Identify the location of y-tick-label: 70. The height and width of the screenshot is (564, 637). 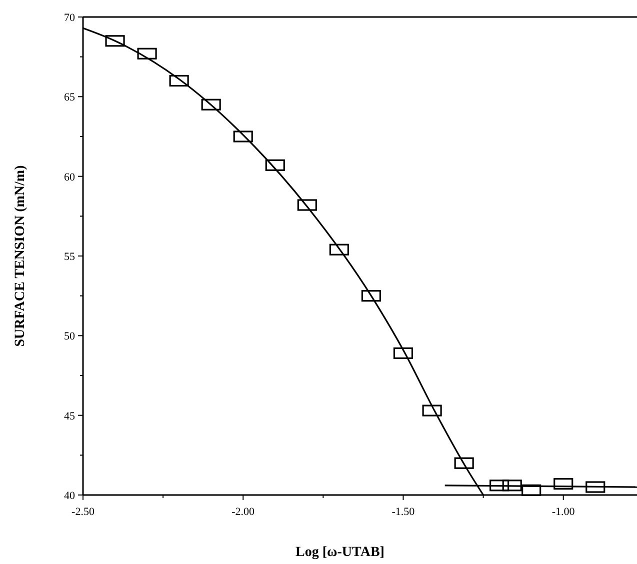
(70, 18).